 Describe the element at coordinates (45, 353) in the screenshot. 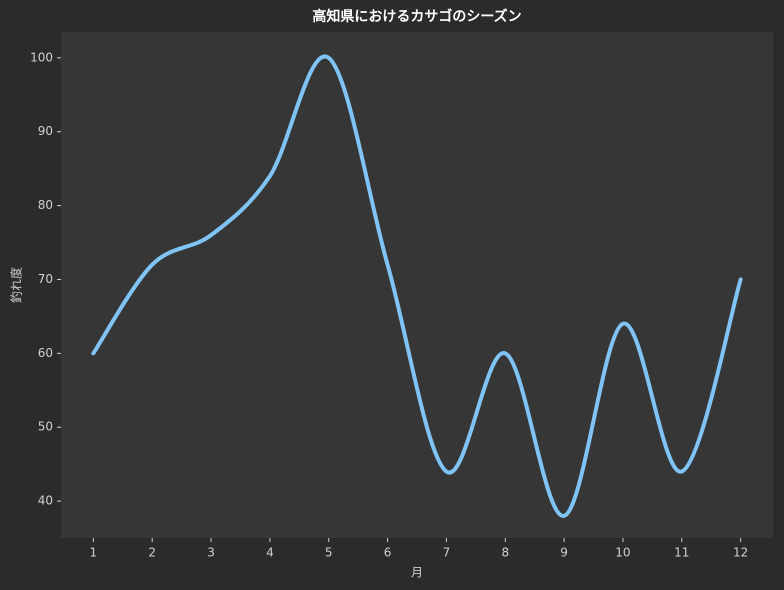

I see `y-tick-label: 60` at that location.